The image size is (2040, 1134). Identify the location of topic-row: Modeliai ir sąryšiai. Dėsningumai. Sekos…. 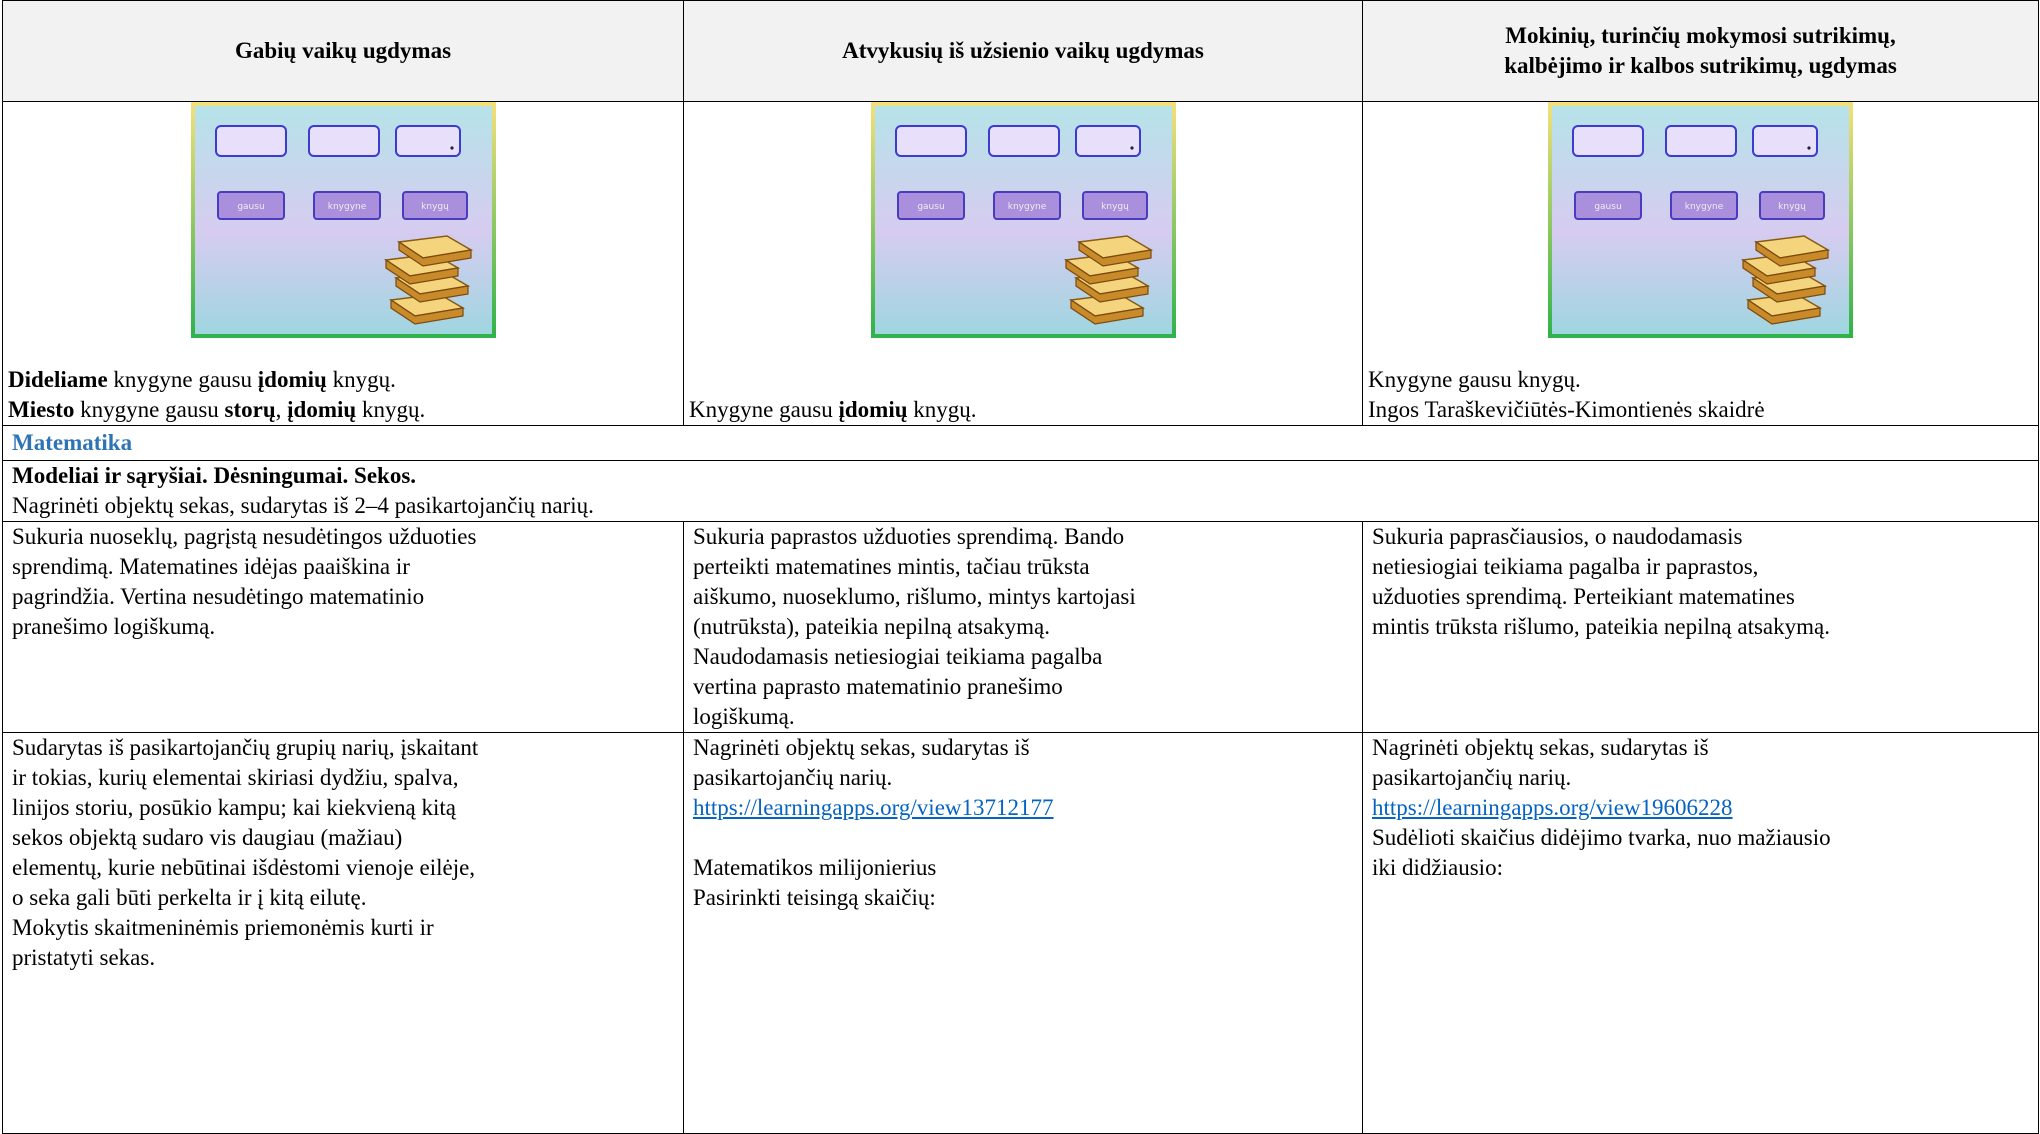
(1020, 491).